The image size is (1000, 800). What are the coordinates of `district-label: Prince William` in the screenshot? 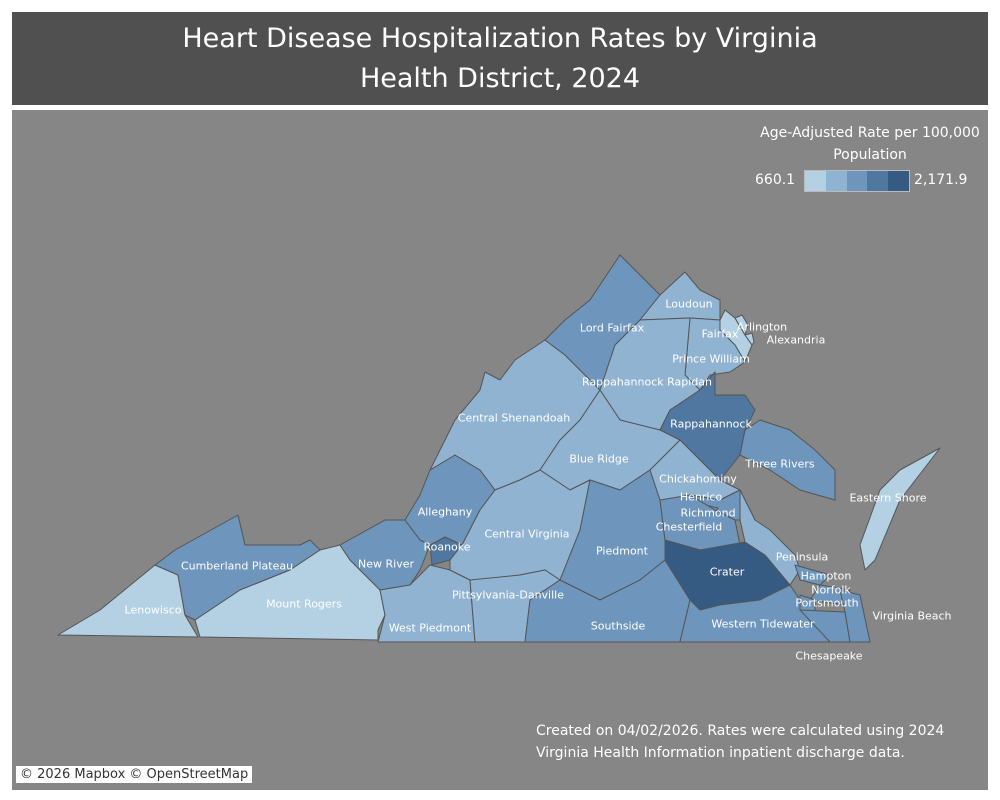 It's located at (711, 359).